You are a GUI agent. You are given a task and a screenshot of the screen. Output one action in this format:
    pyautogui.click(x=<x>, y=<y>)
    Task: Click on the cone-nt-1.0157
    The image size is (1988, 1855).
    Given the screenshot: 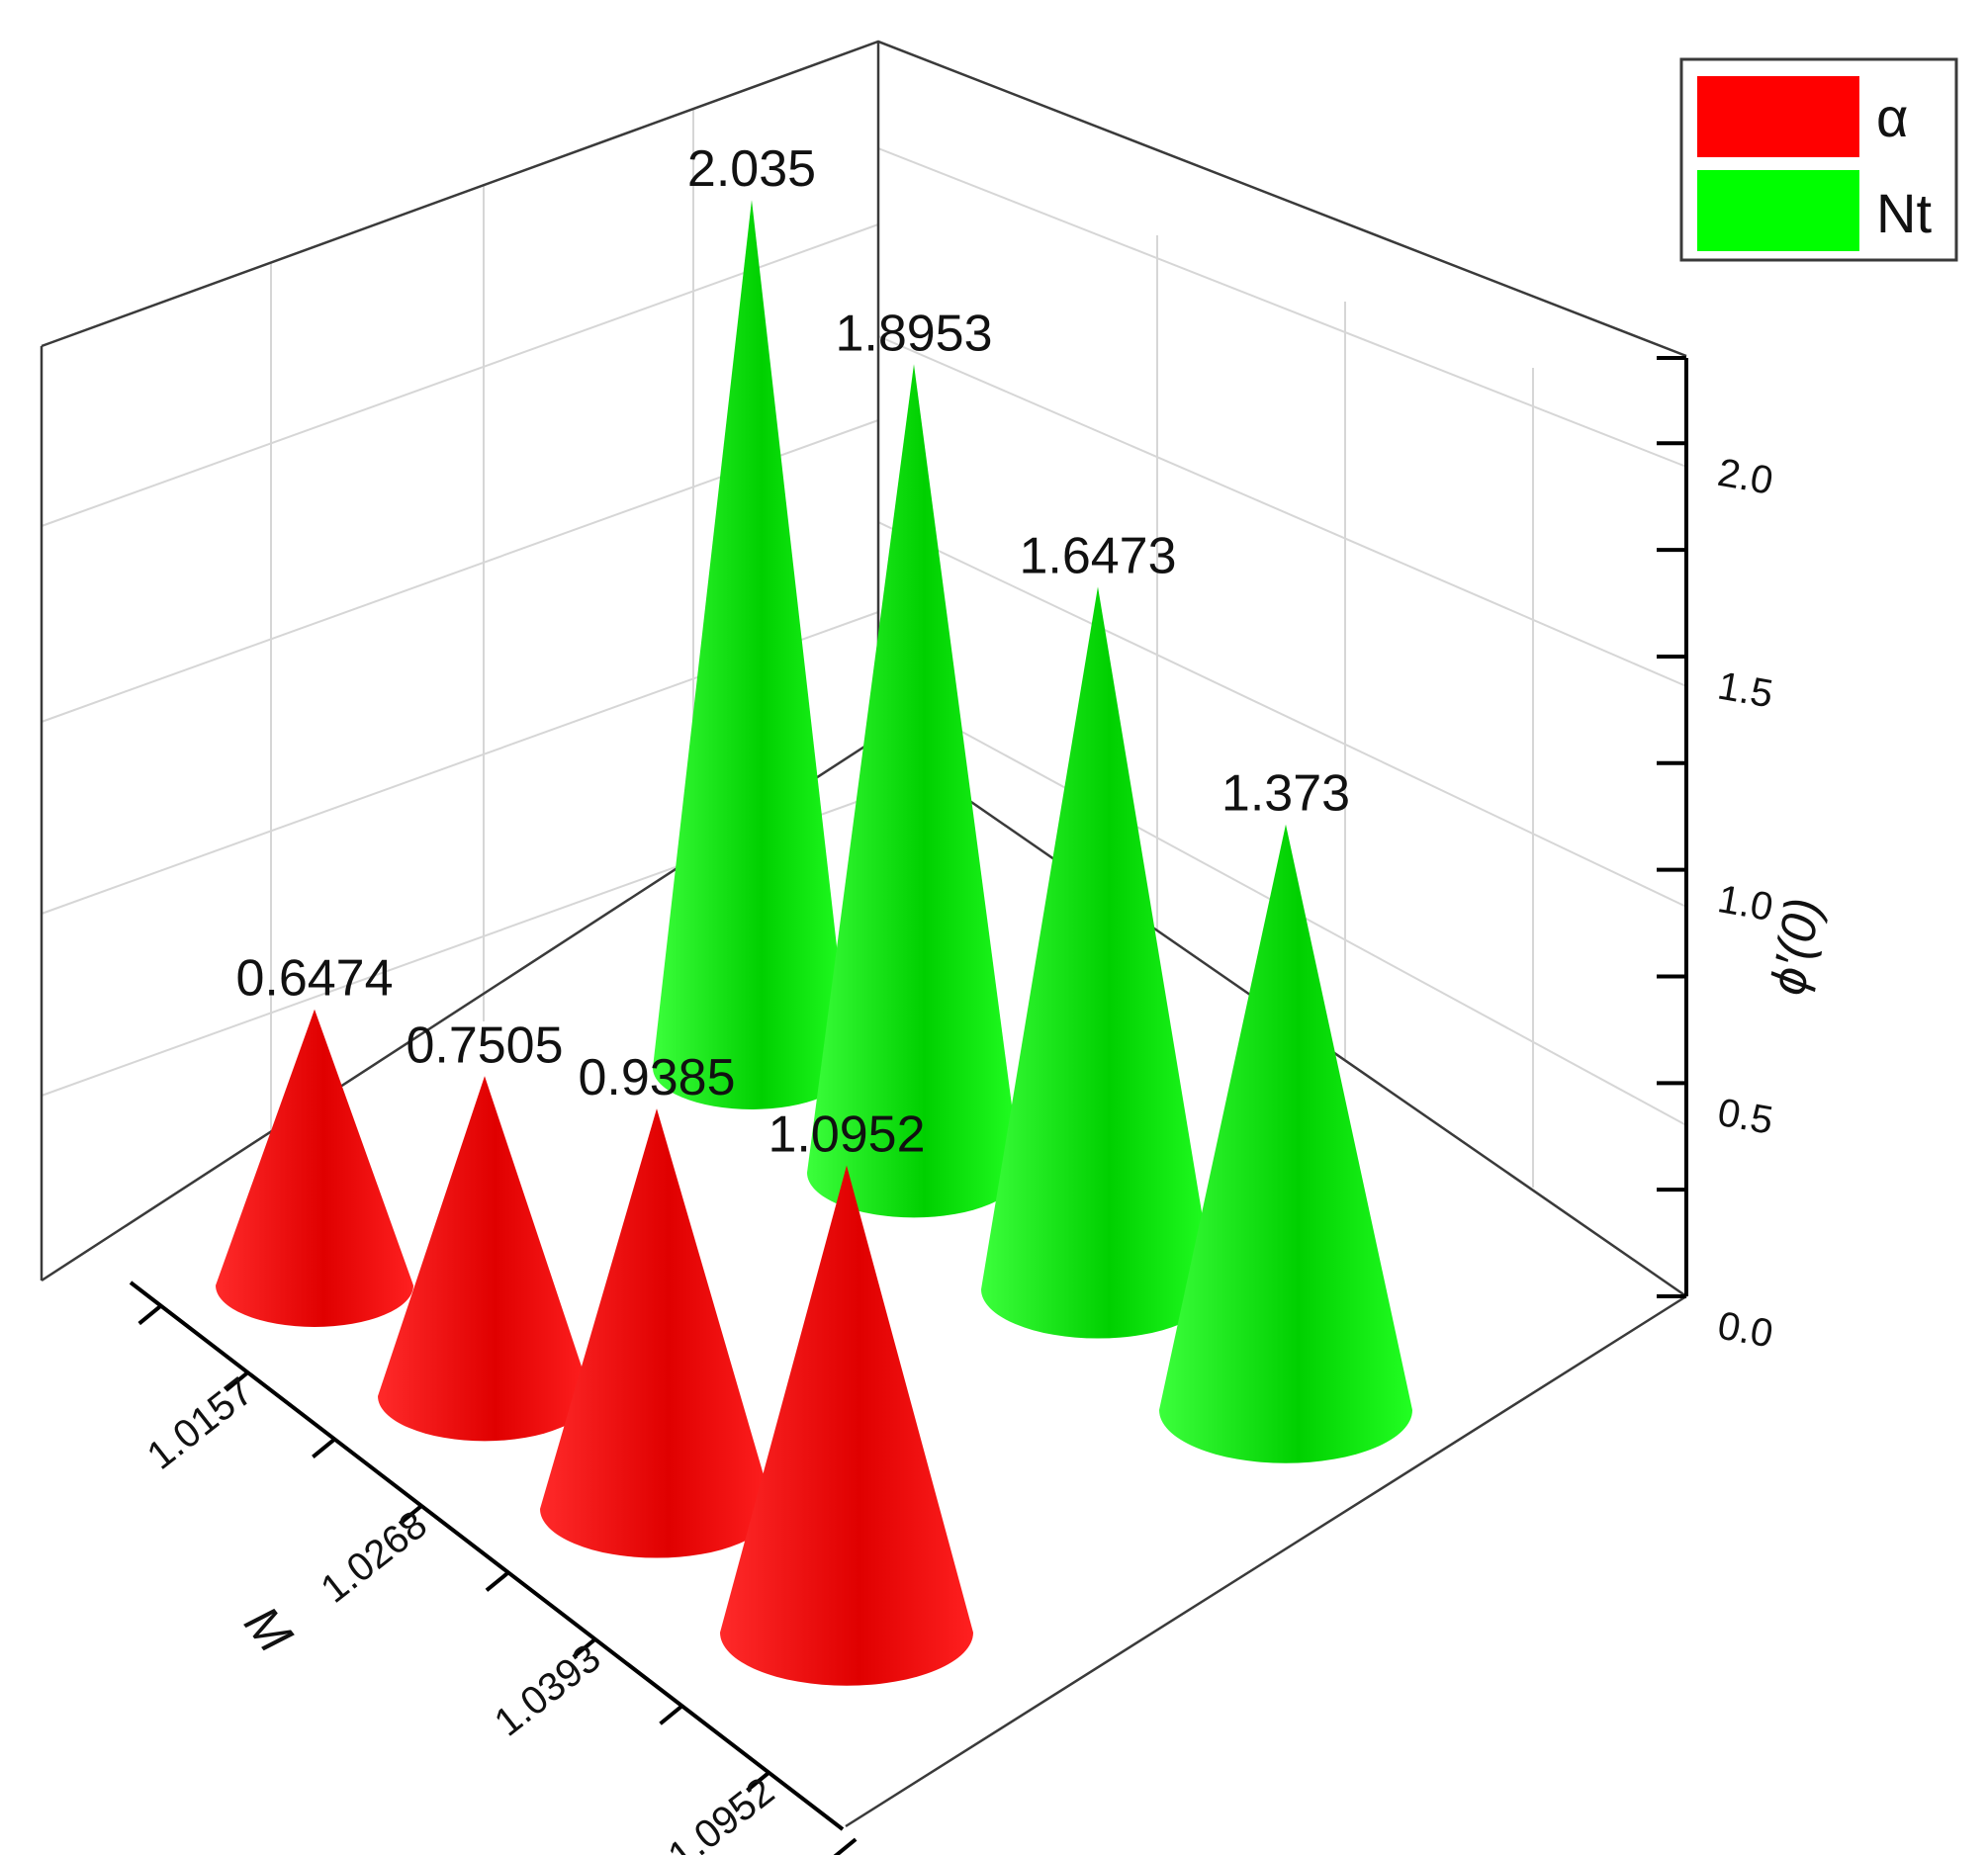 What is the action you would take?
    pyautogui.click(x=752, y=654)
    